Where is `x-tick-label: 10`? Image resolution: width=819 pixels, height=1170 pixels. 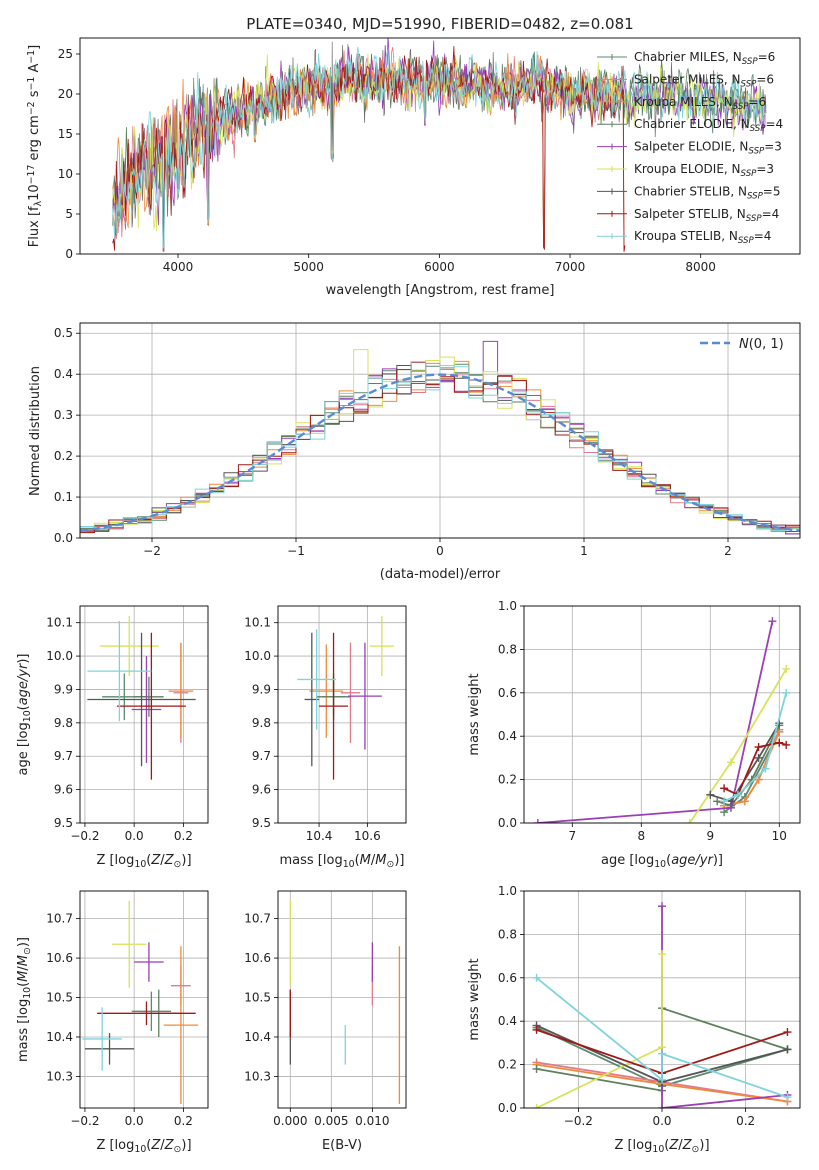 x-tick-label: 10 is located at coordinates (779, 836).